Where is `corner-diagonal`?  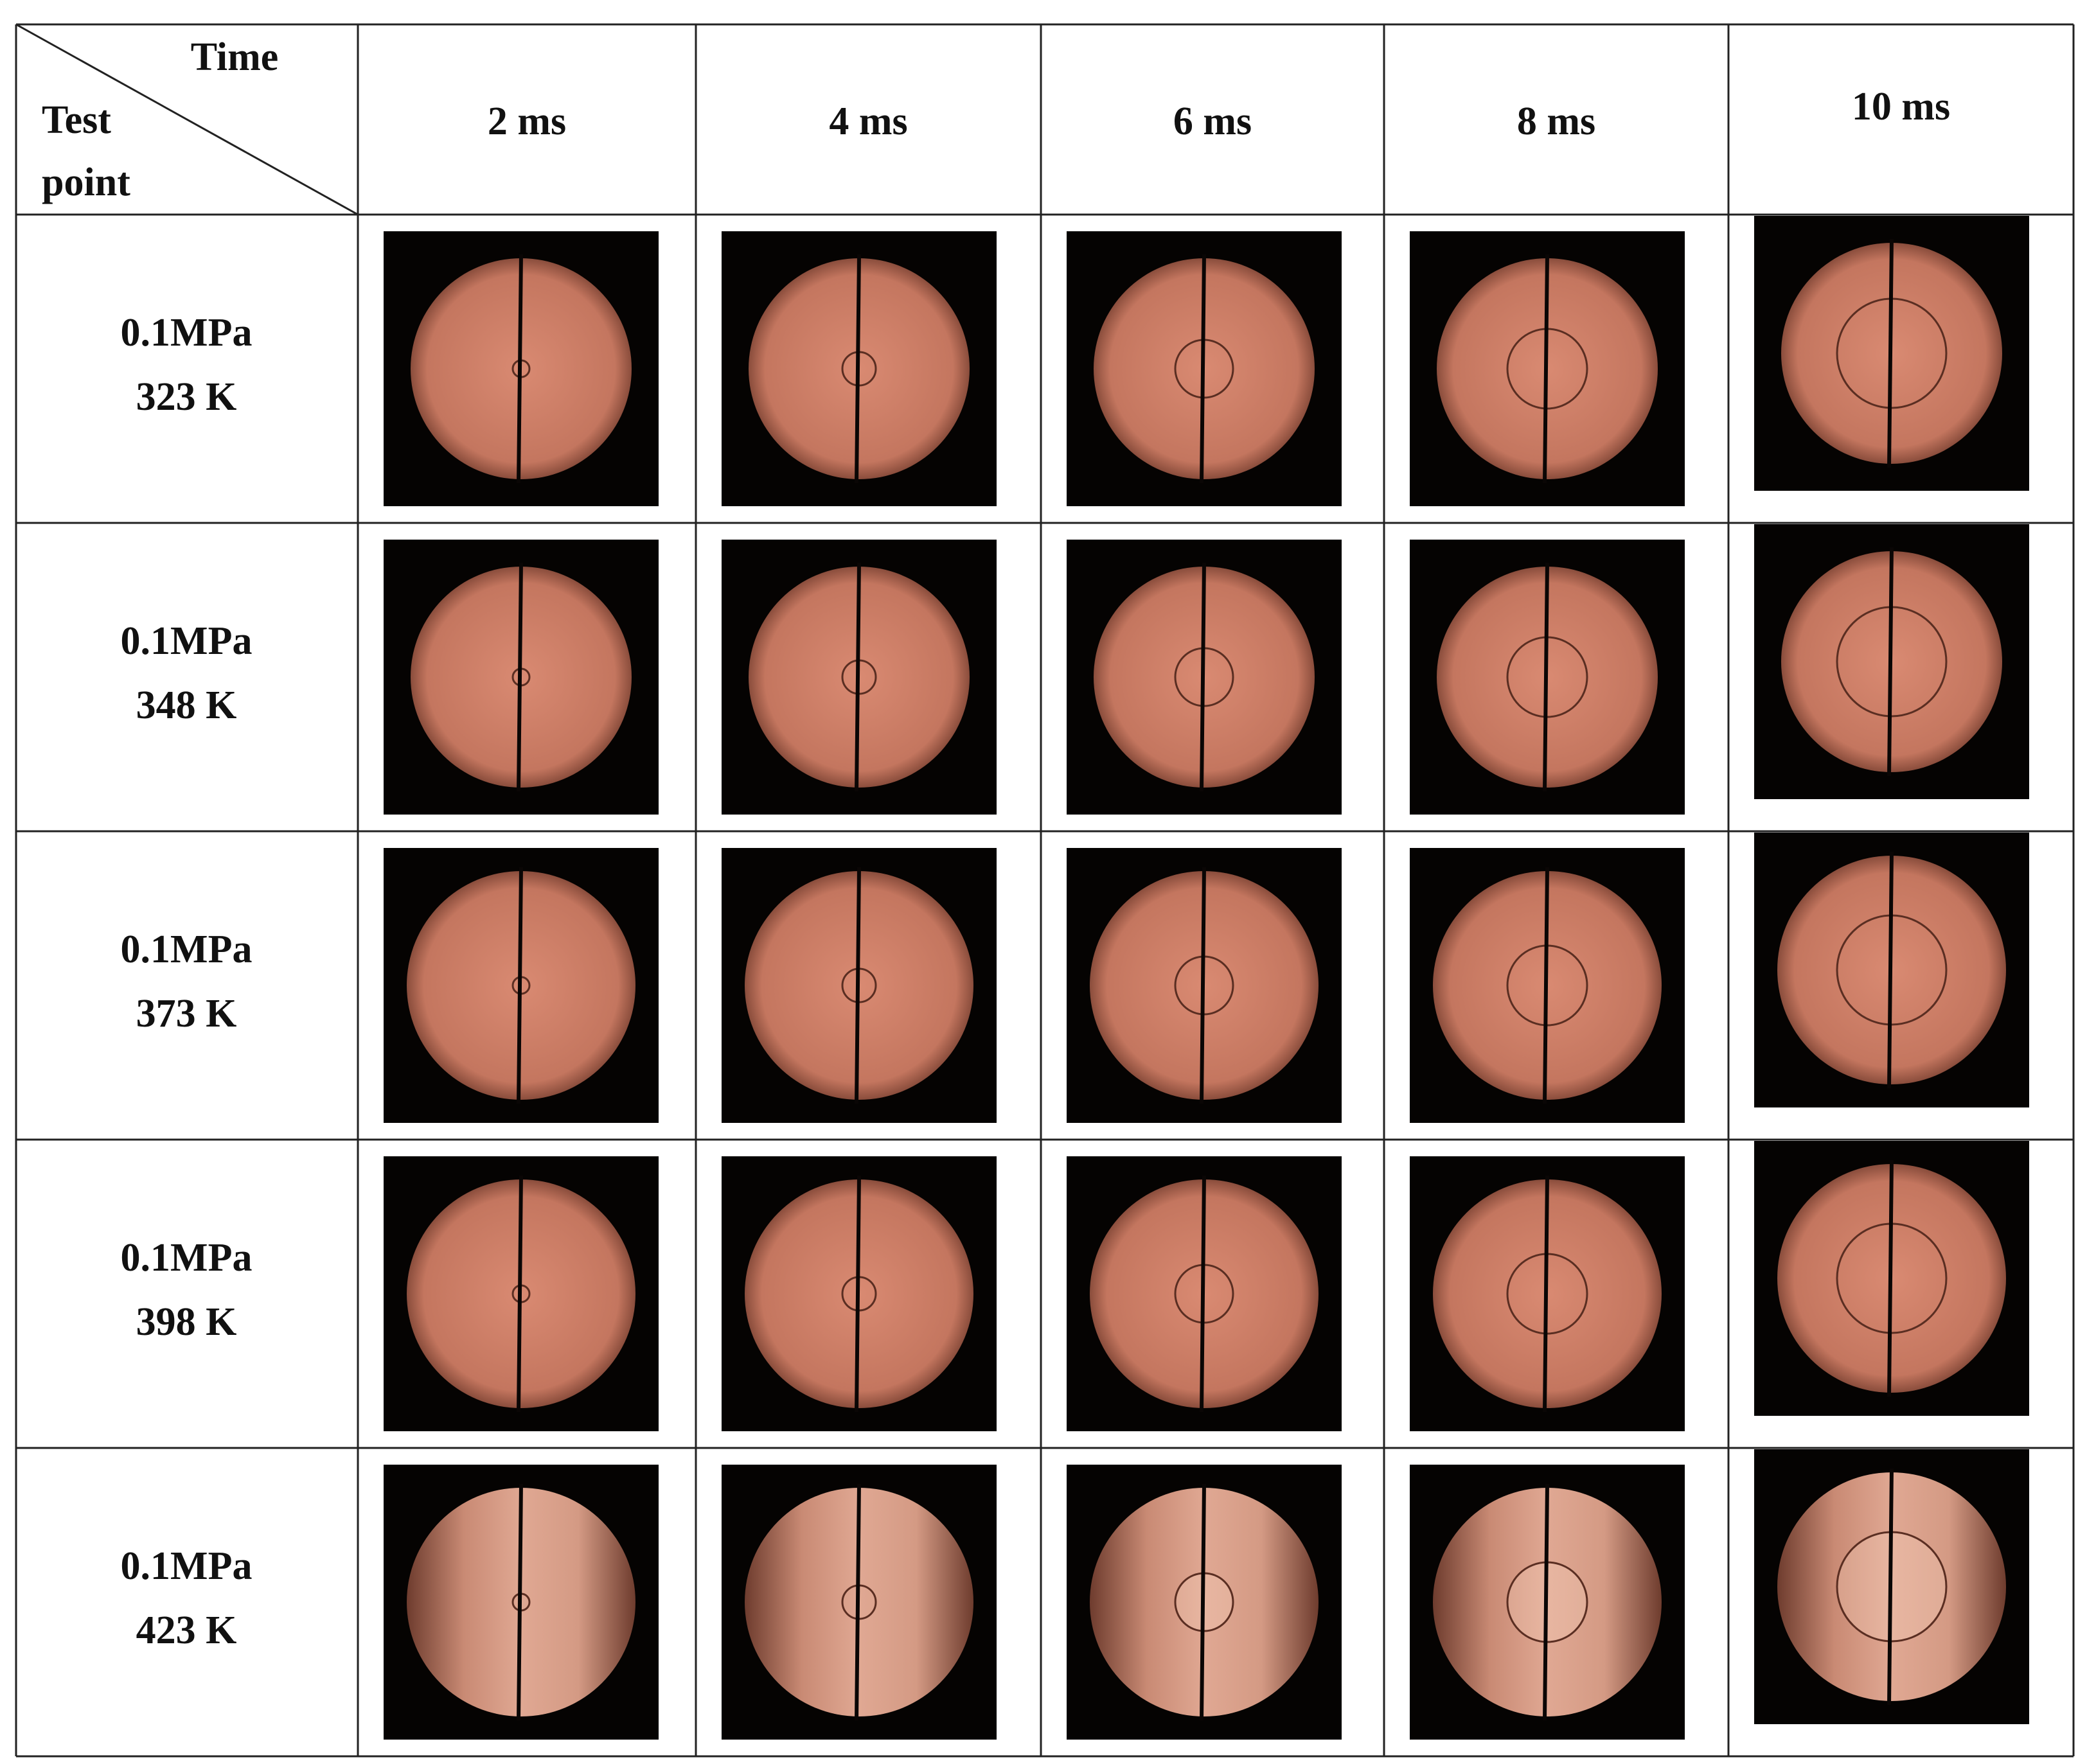 corner-diagonal is located at coordinates (187, 119).